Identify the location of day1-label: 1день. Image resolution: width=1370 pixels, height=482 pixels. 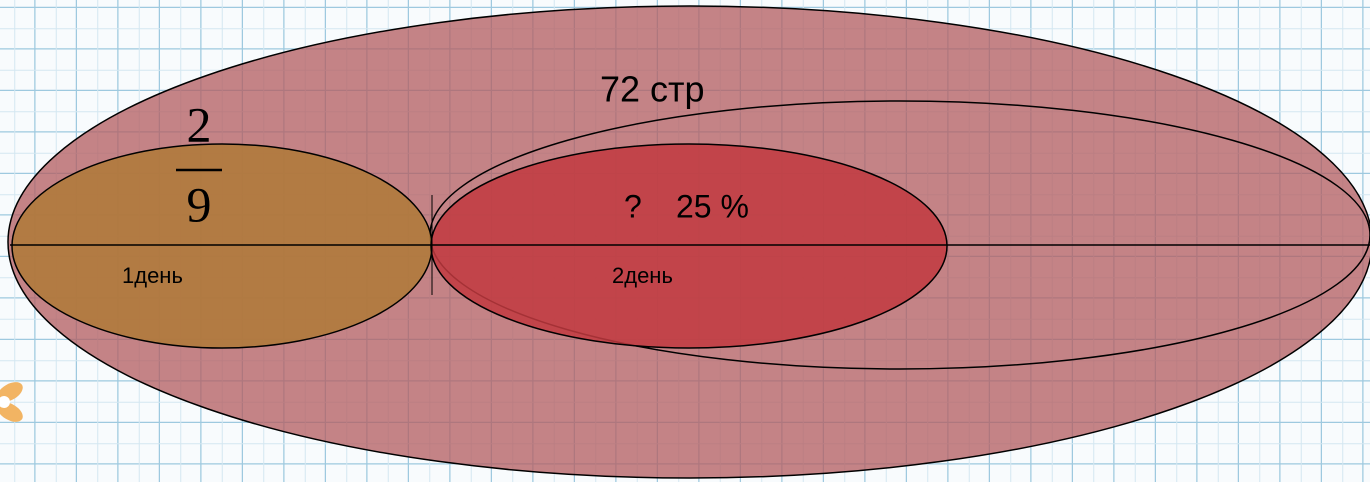
(152, 275).